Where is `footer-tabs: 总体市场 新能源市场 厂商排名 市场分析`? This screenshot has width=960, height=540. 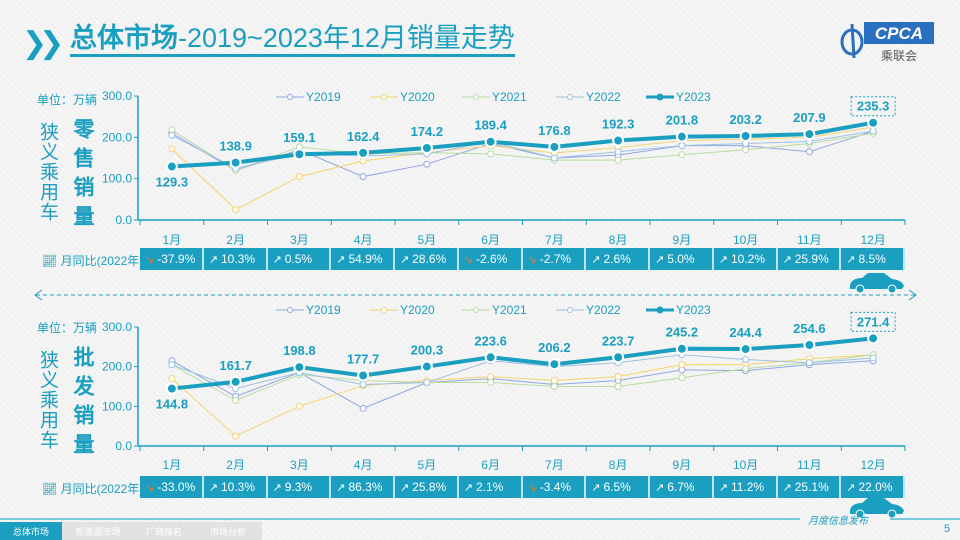
footer-tabs: 总体市场 新能源市场 厂商排名 市场分析 is located at coordinates (131, 531).